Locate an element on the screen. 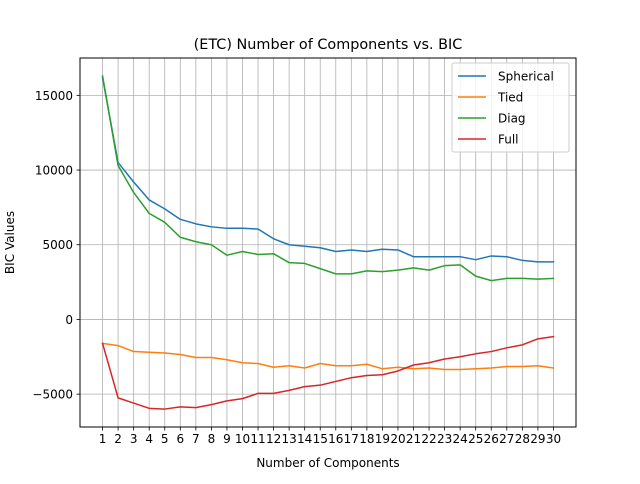 The image size is (640, 484). x-tick-label: 19 is located at coordinates (382, 439).